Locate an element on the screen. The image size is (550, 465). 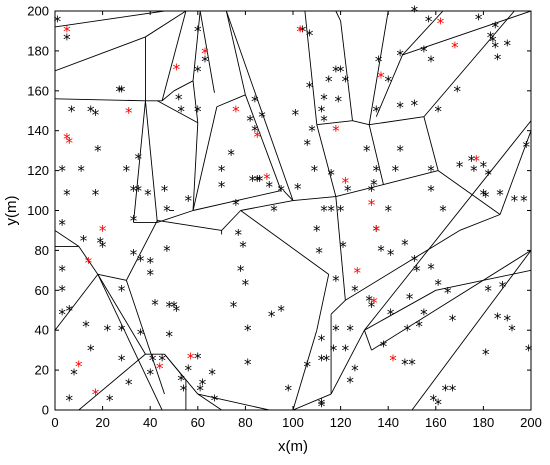
y-tick-label: 20 is located at coordinates (42, 370).